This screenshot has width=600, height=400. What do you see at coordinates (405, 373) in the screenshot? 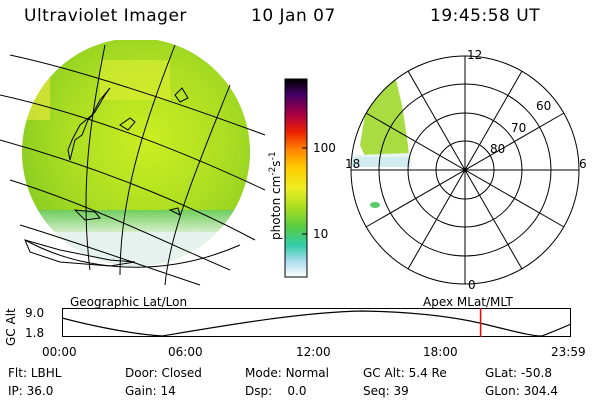
I see `status-gc-alt: GC Alt: 5.4 Re` at bounding box center [405, 373].